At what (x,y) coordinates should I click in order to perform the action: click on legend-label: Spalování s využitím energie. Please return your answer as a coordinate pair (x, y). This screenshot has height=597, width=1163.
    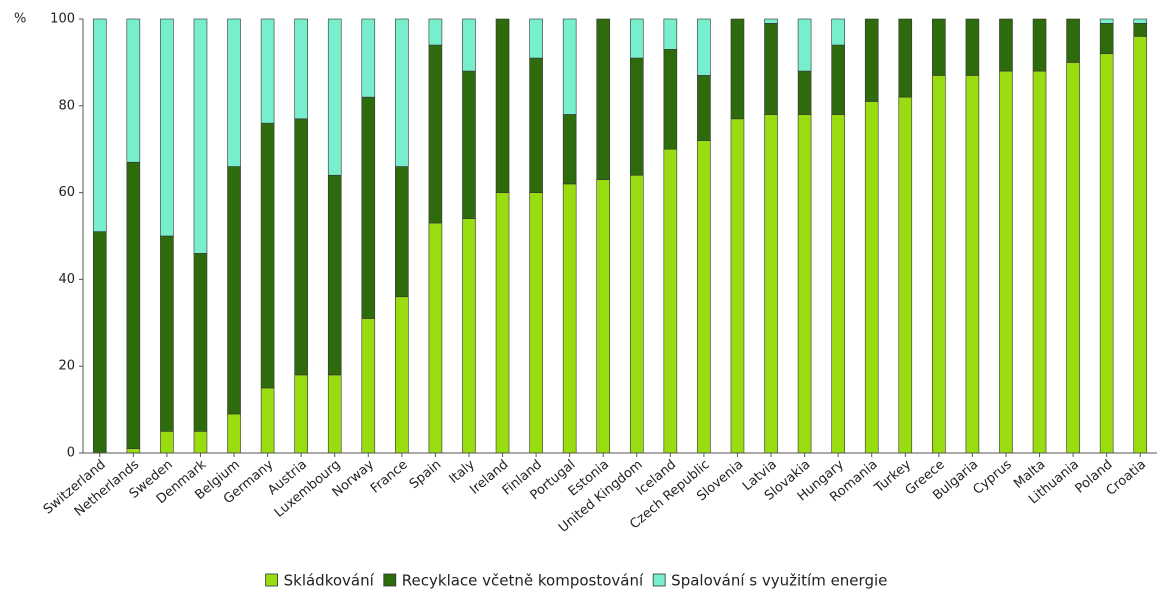
    Looking at the image, I should click on (779, 581).